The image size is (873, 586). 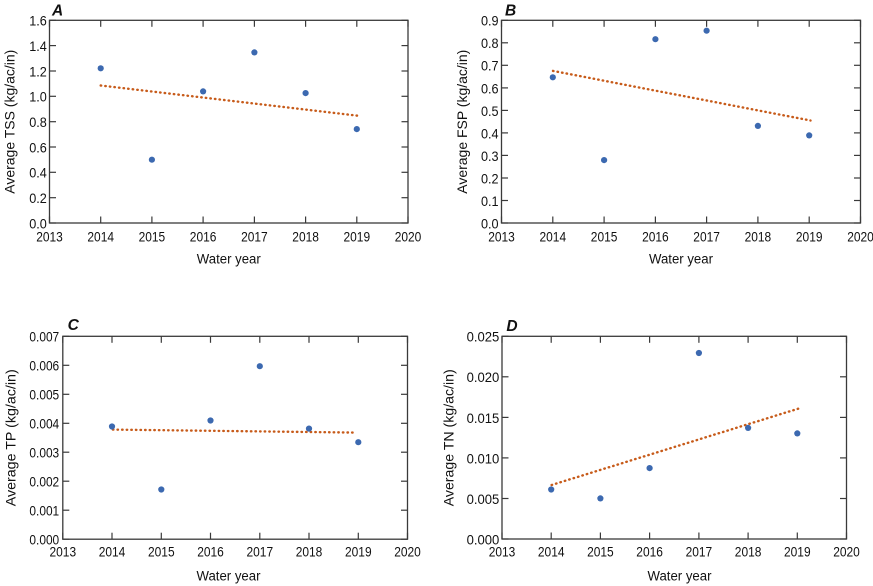 What do you see at coordinates (490, 202) in the screenshot?
I see `svg-text: 0.1` at bounding box center [490, 202].